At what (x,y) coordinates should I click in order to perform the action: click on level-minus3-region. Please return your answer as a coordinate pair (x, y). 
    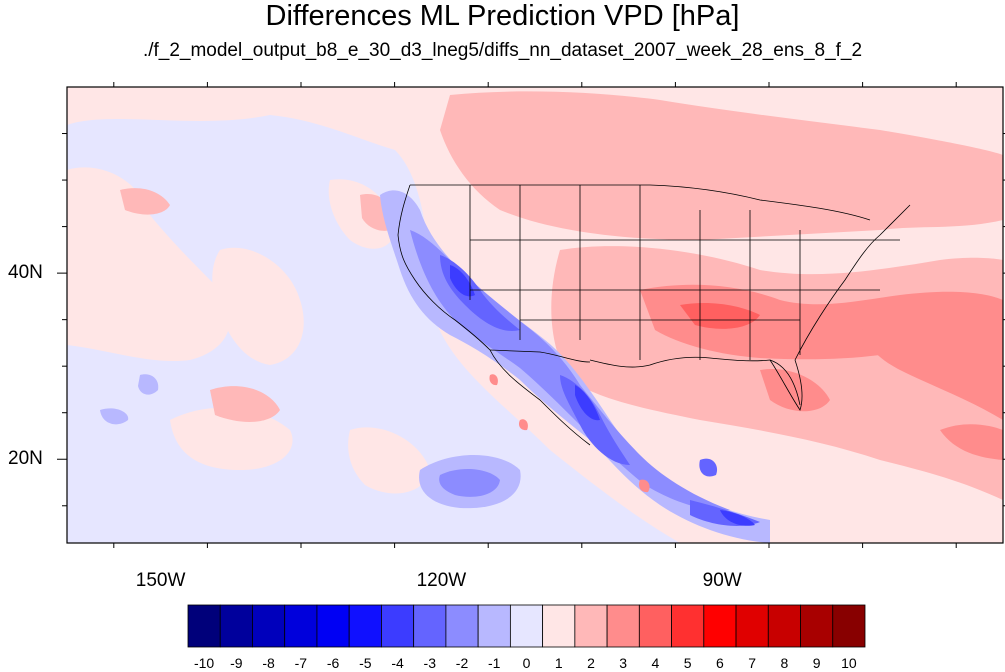
    Looking at the image, I should click on (469, 482).